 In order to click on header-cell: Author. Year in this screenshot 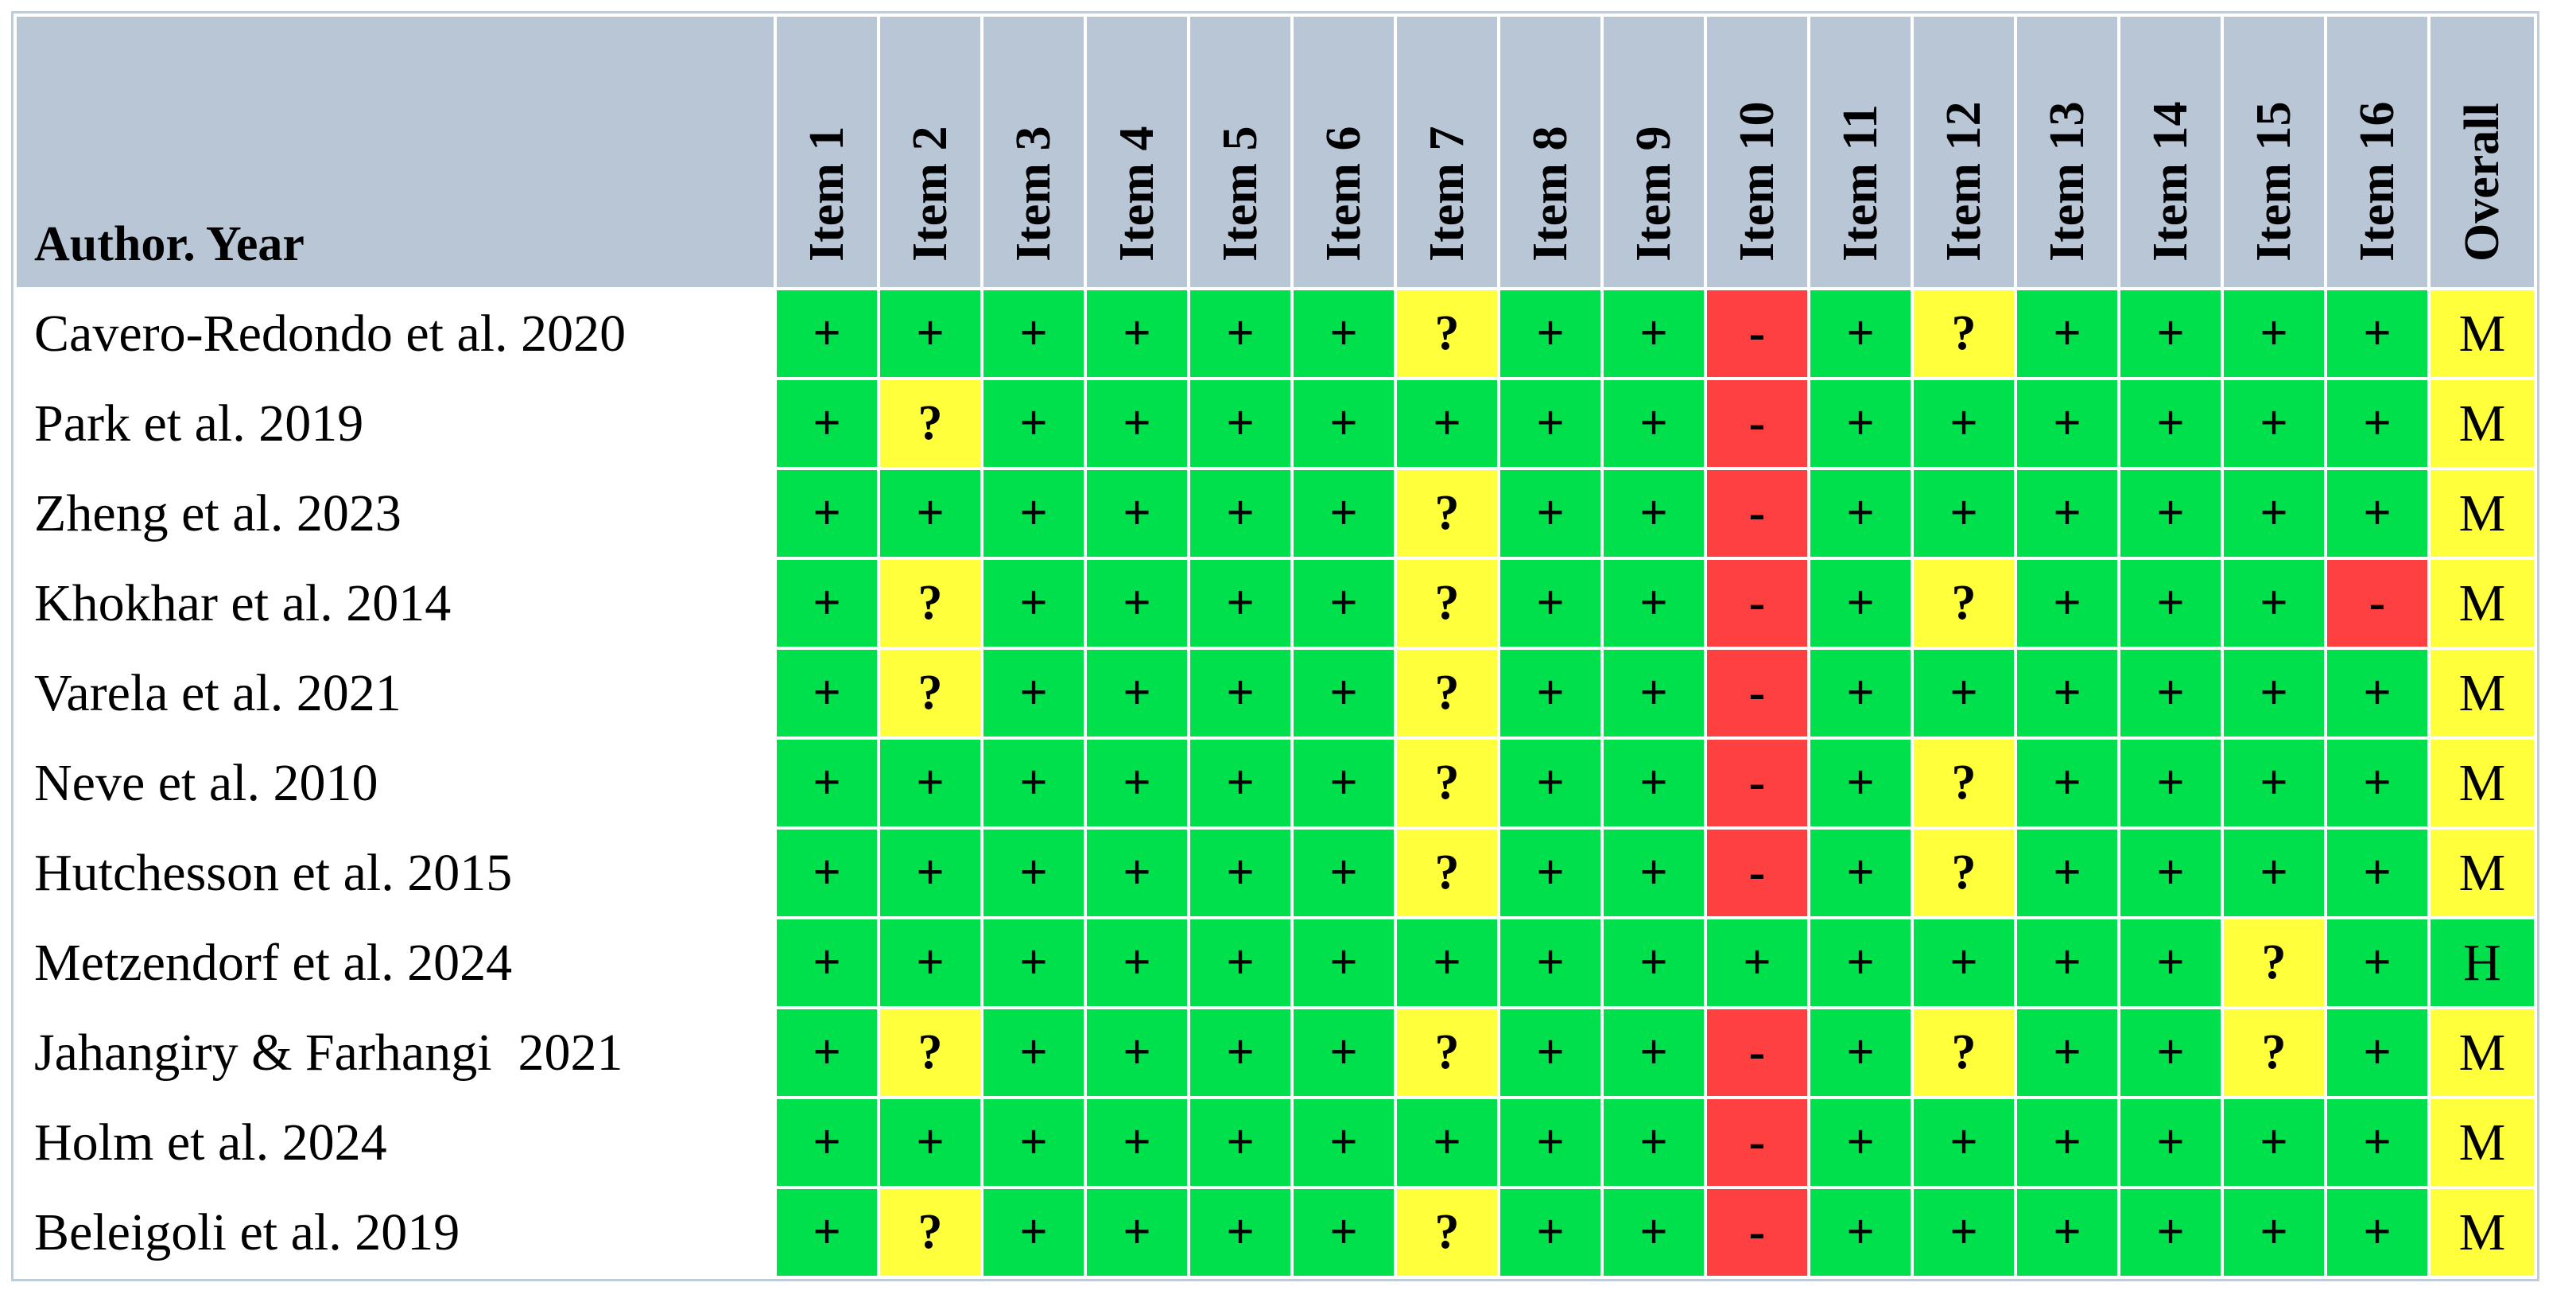, I will do `click(395, 152)`.